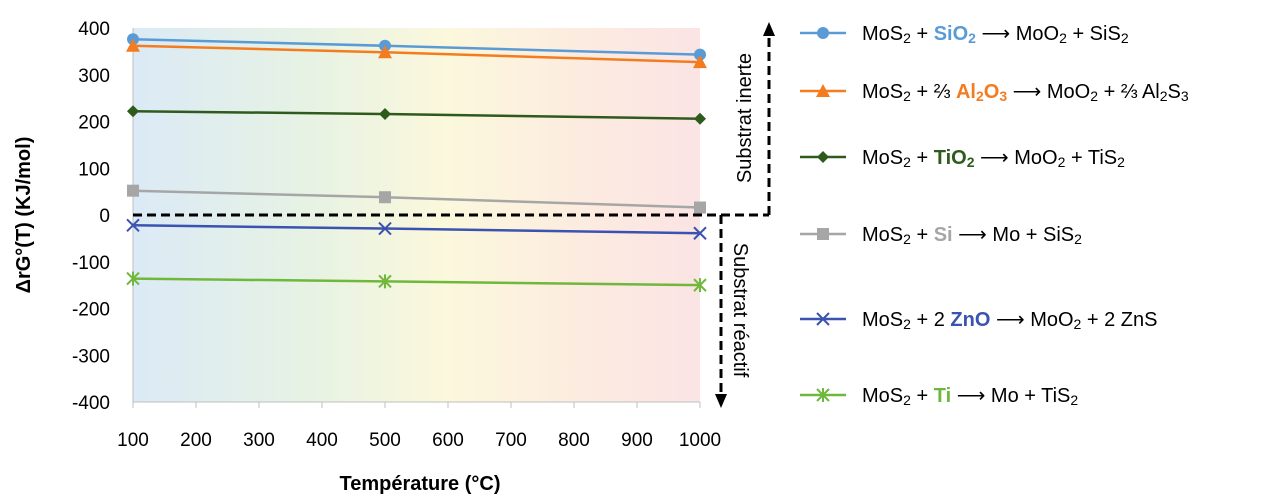 The image size is (1288, 502). I want to click on legend-label: MoS2 + 2 ZnO ⟶ MoO2 + 2 ZnS, so click(1010, 320).